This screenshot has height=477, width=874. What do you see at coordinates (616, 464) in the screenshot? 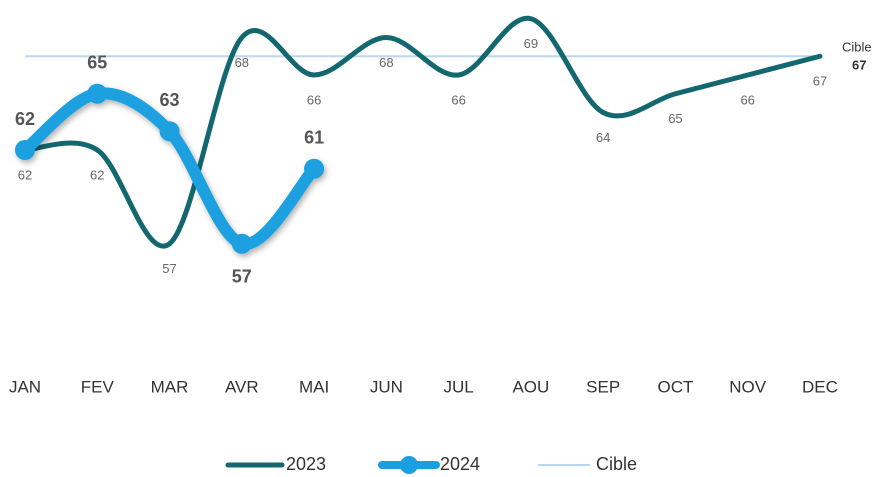
I see `legend-label: Cible` at bounding box center [616, 464].